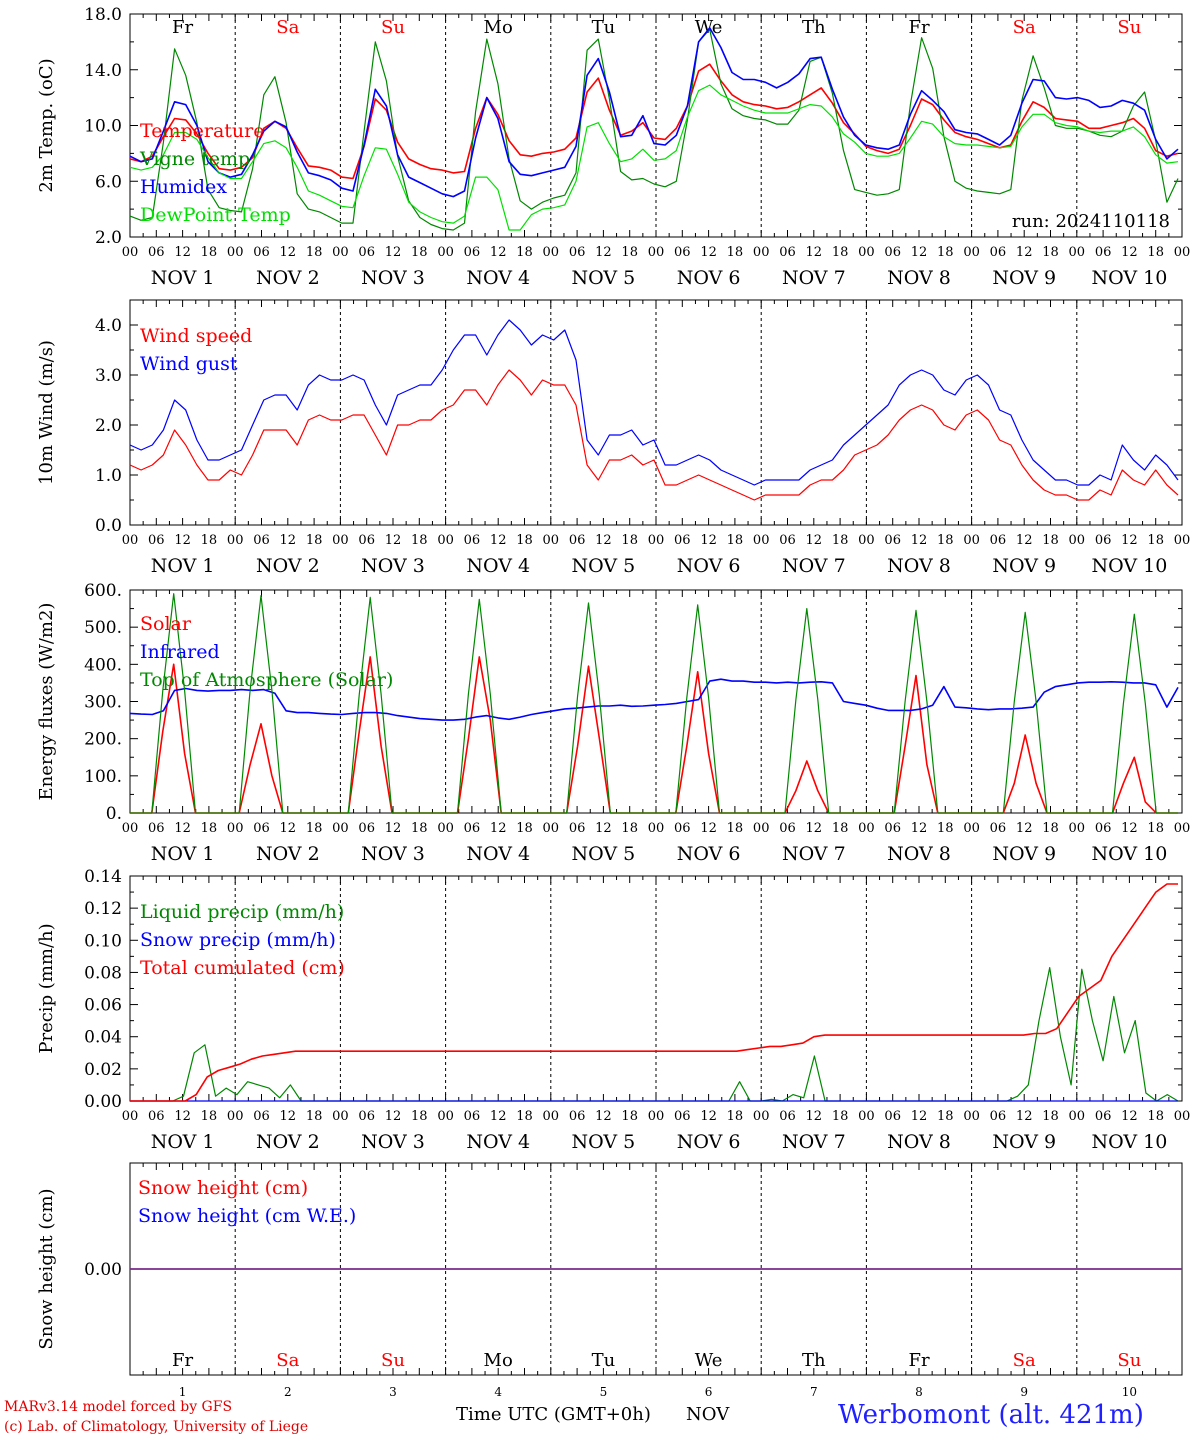  Describe the element at coordinates (288, 854) in the screenshot. I see `date-label: NOV 2` at that location.